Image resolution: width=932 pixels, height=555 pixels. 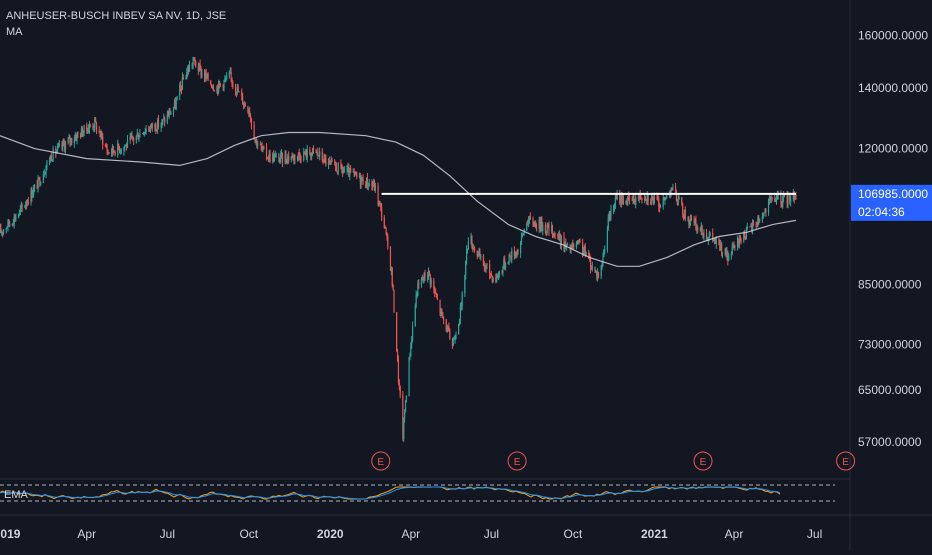 I want to click on earnings-marker-label: E, so click(x=845, y=462).